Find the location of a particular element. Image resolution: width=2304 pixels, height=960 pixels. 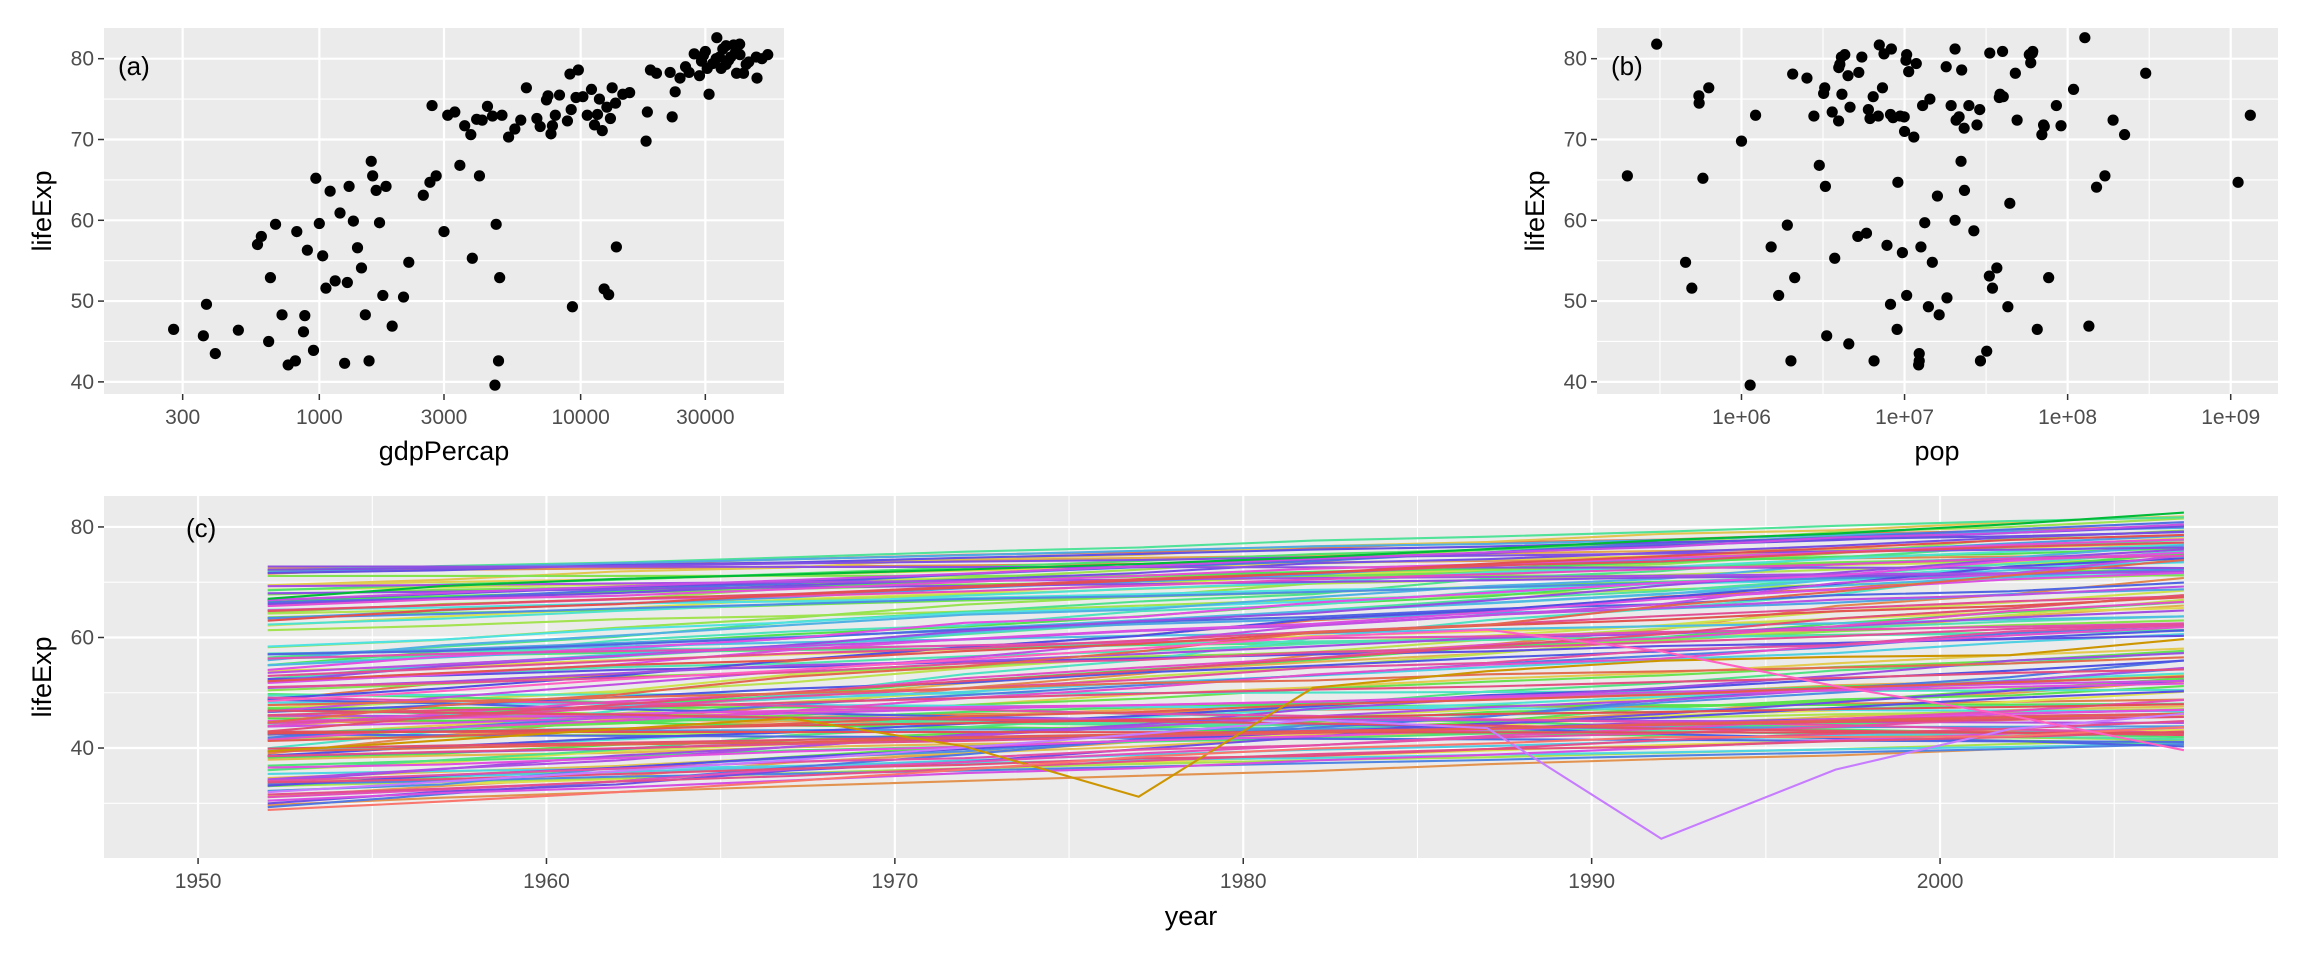

panel-b-x-title: pop is located at coordinates (1936, 451).